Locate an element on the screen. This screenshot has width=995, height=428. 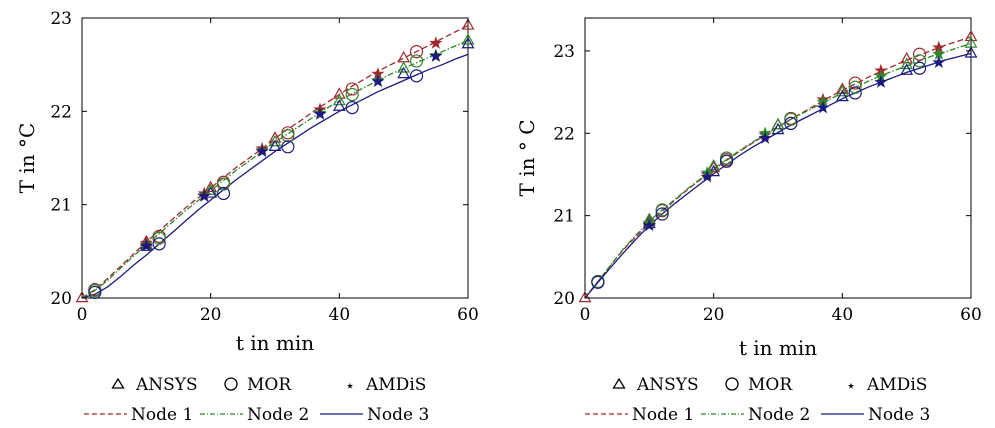
y-tick-label: 21 is located at coordinates (61, 206).